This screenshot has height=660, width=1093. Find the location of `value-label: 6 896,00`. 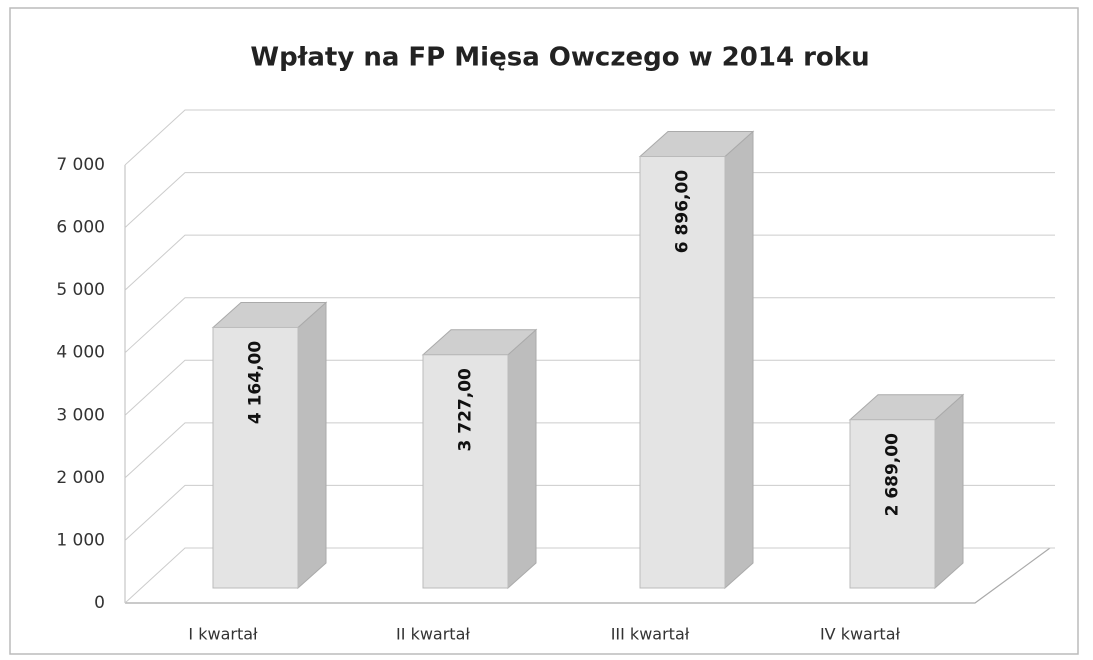

value-label: 6 896,00 is located at coordinates (683, 212).